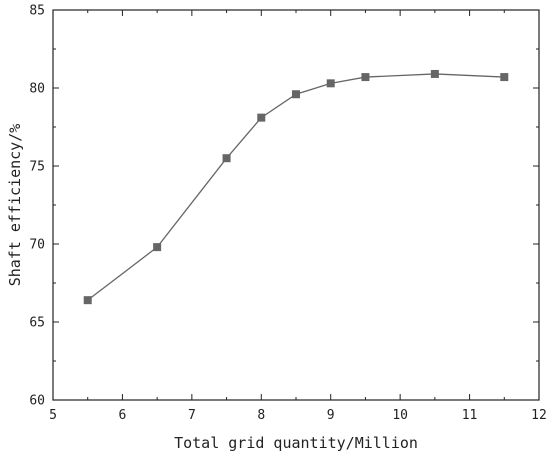 This screenshot has height=458, width=550. I want to click on x-tick-label: 5, so click(53, 415).